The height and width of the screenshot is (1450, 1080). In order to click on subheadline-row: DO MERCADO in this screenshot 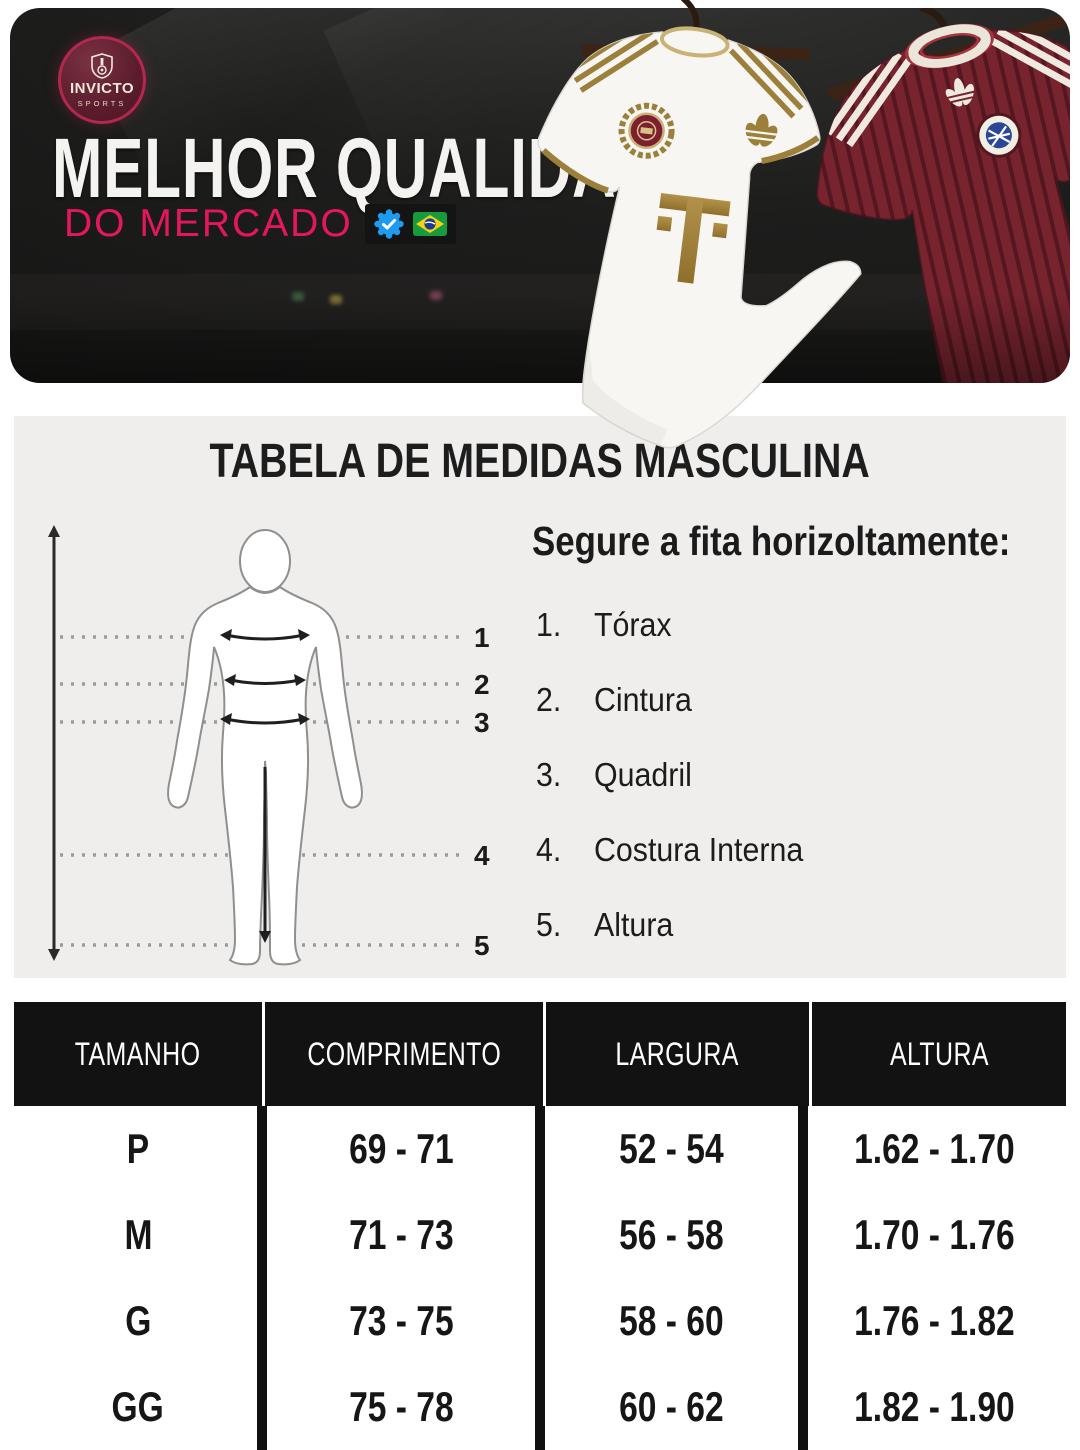, I will do `click(260, 224)`.